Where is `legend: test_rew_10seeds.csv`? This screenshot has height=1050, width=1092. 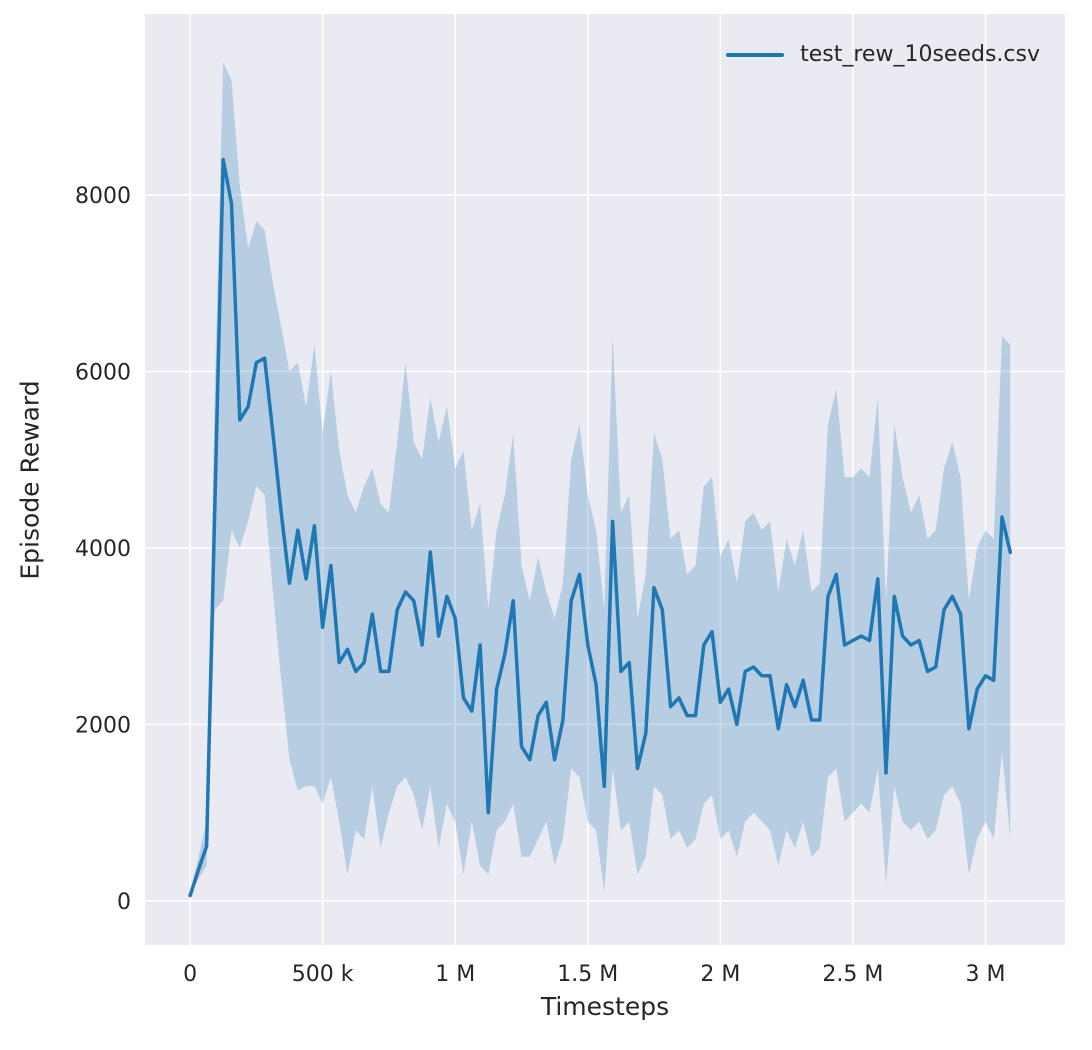 legend: test_rew_10seeds.csv is located at coordinates (883, 54).